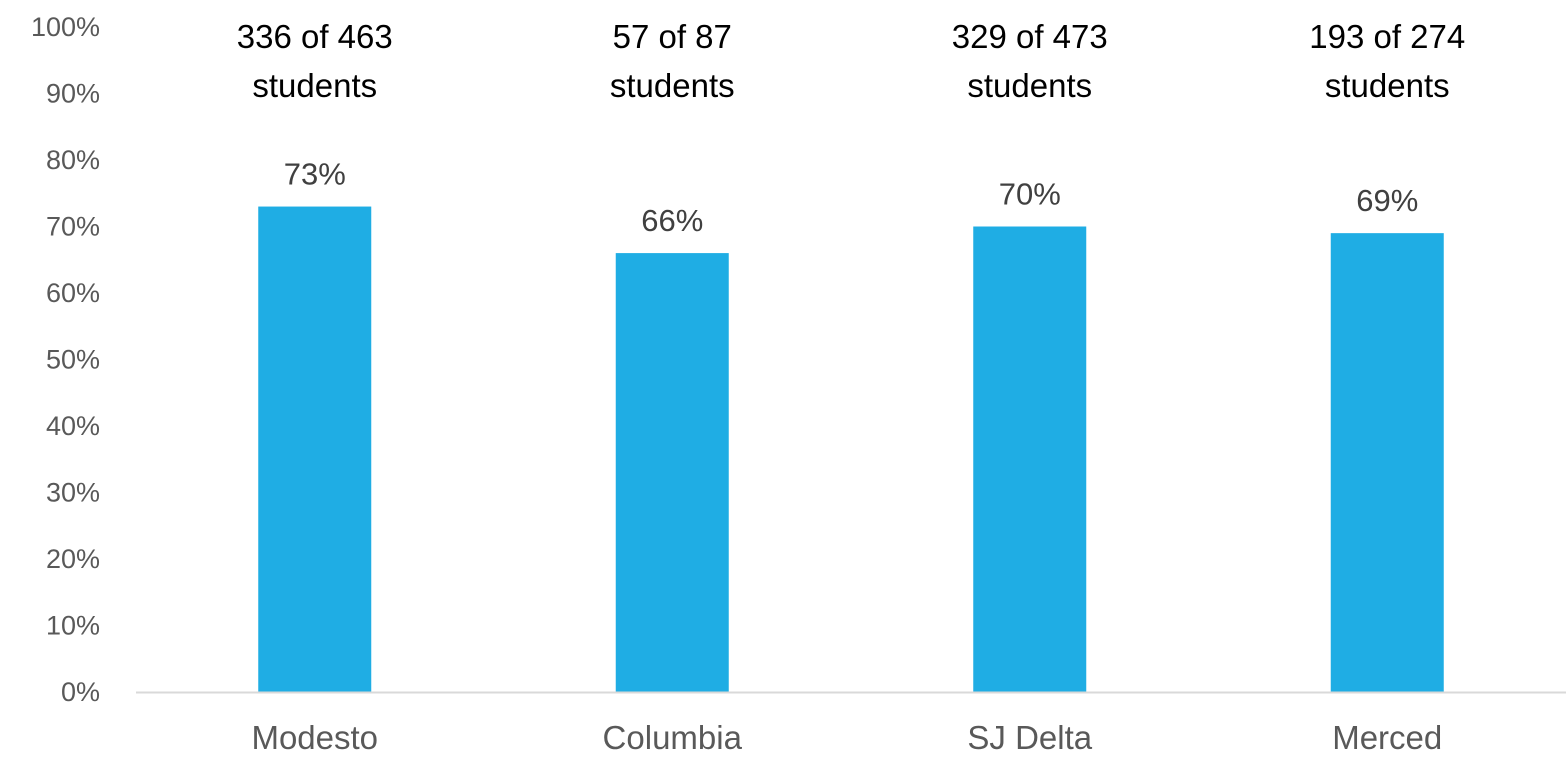  What do you see at coordinates (1387, 200) in the screenshot?
I see `data-label: 69%` at bounding box center [1387, 200].